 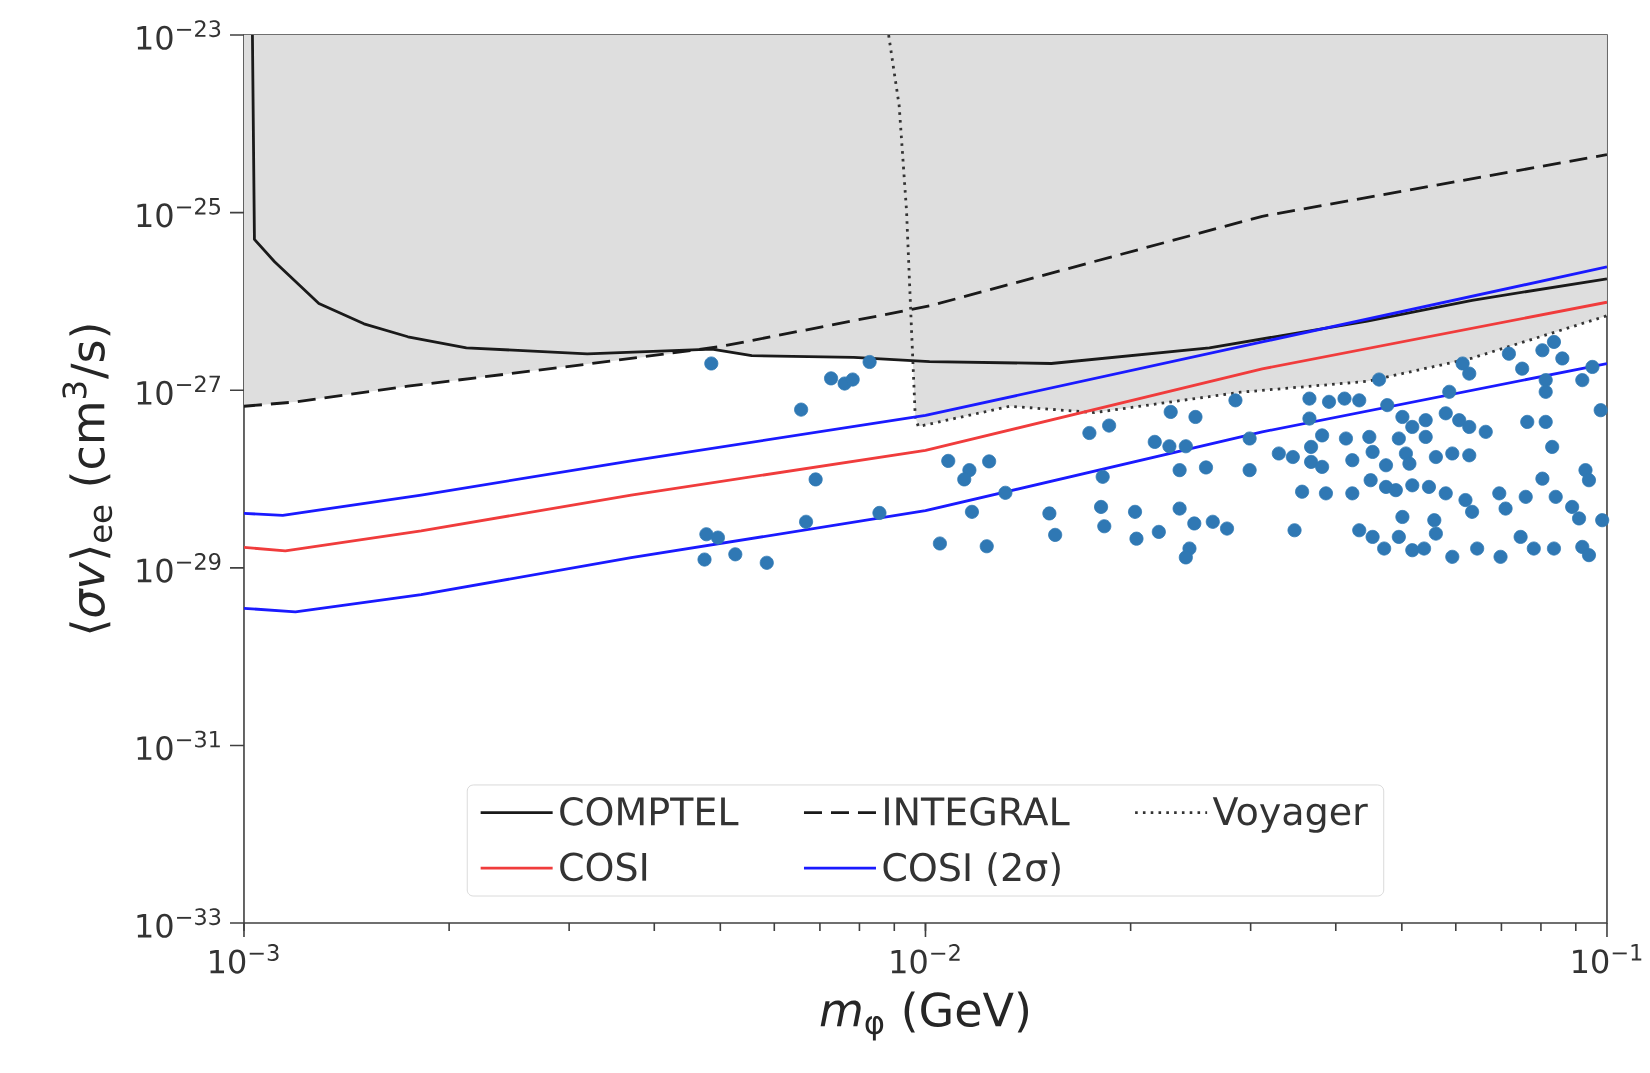 What do you see at coordinates (603, 867) in the screenshot?
I see `legend-label: COSI` at bounding box center [603, 867].